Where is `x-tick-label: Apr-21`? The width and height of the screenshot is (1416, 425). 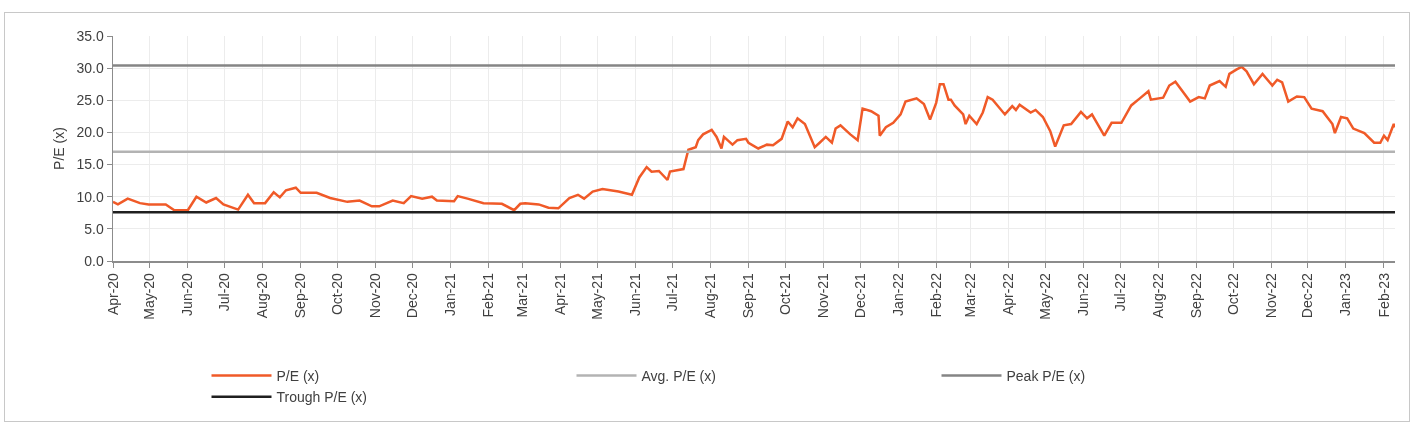
x-tick-label: Apr-21 is located at coordinates (560, 294).